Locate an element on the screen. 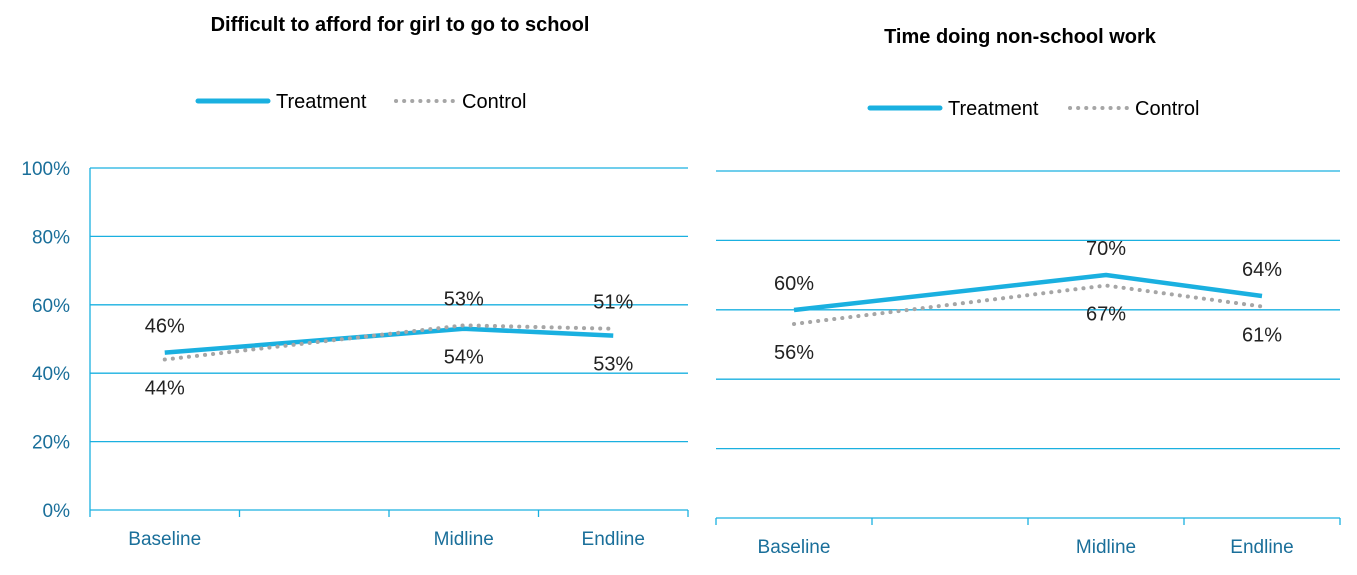  chart1-series-treatment-line is located at coordinates (389, 340).